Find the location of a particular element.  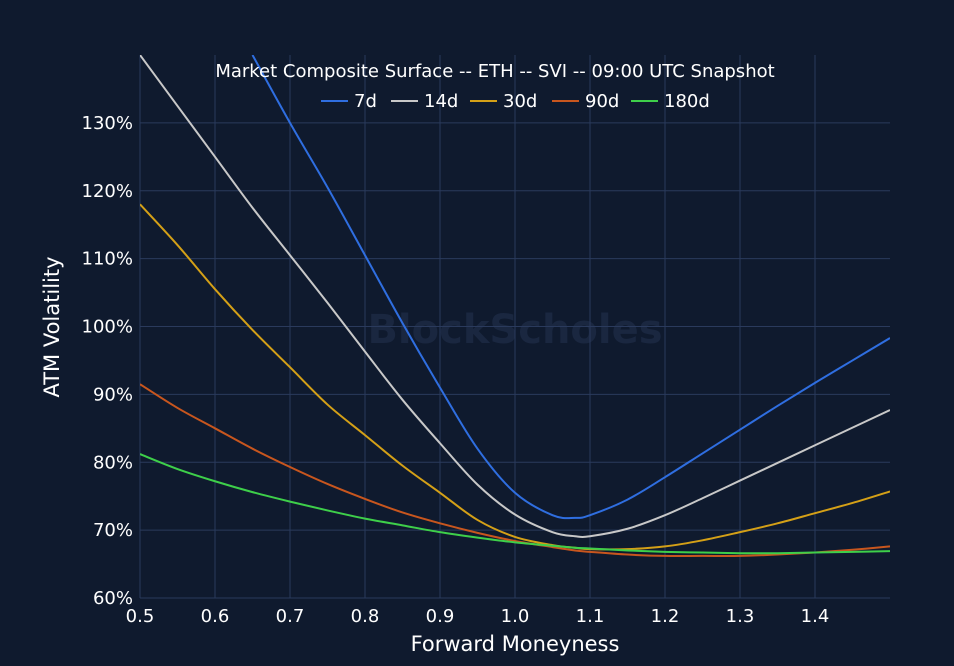

legend-label: 14d is located at coordinates (441, 101).